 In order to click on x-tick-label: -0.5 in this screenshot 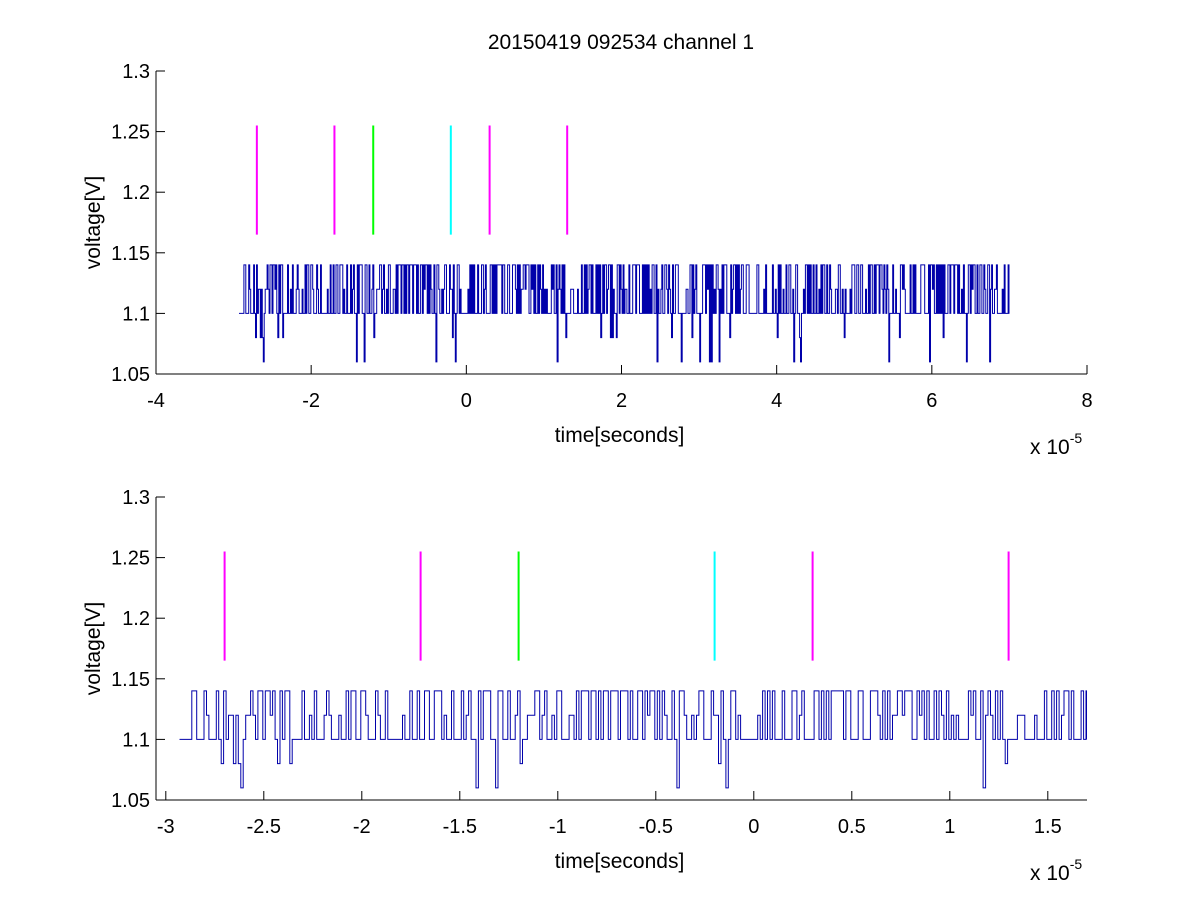, I will do `click(656, 827)`.